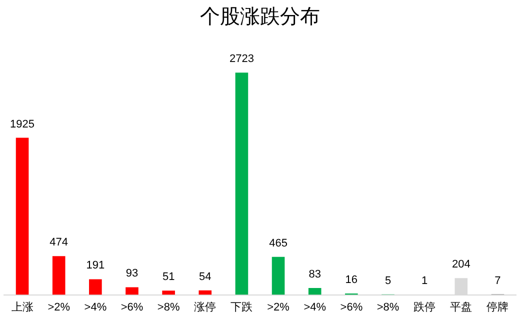  What do you see at coordinates (59, 242) in the screenshot?
I see `data-label: 474` at bounding box center [59, 242].